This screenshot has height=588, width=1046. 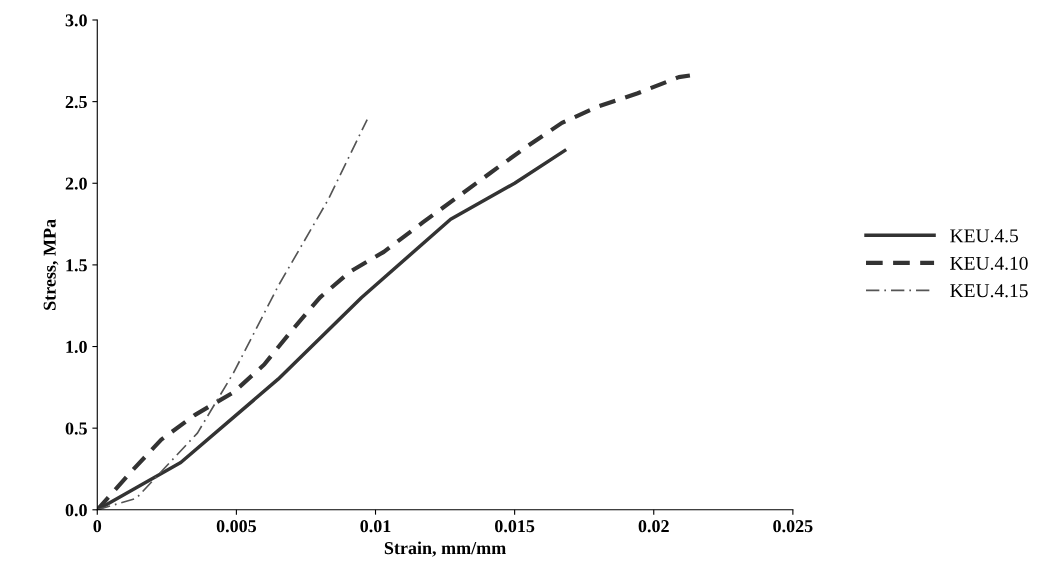 I want to click on x-tick-label: 0.005, so click(x=236, y=526).